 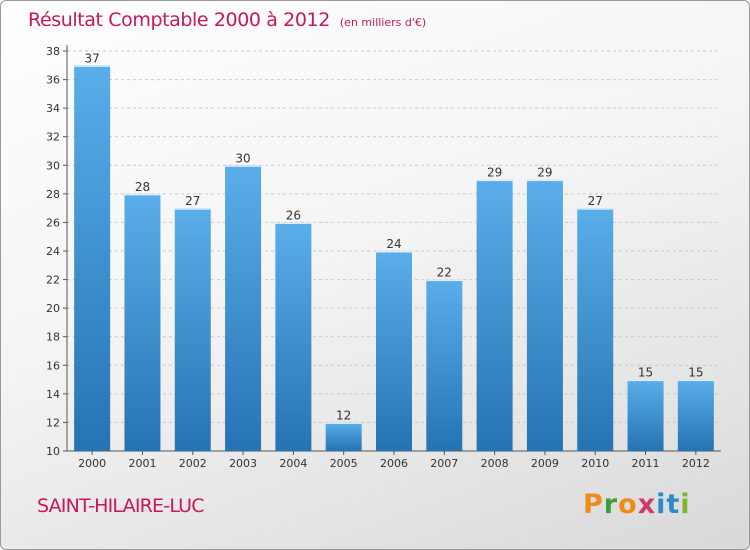 I want to click on value-label: 30, so click(x=242, y=158).